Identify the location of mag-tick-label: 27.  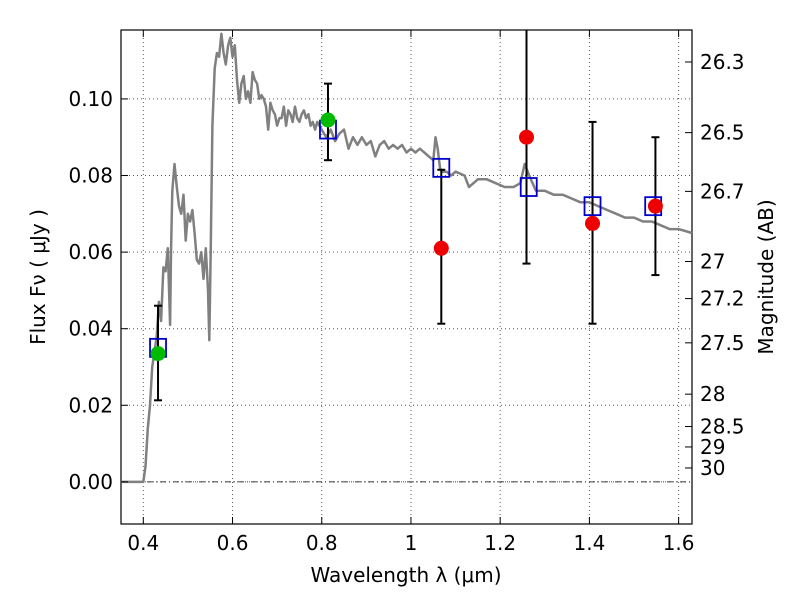
(712, 262).